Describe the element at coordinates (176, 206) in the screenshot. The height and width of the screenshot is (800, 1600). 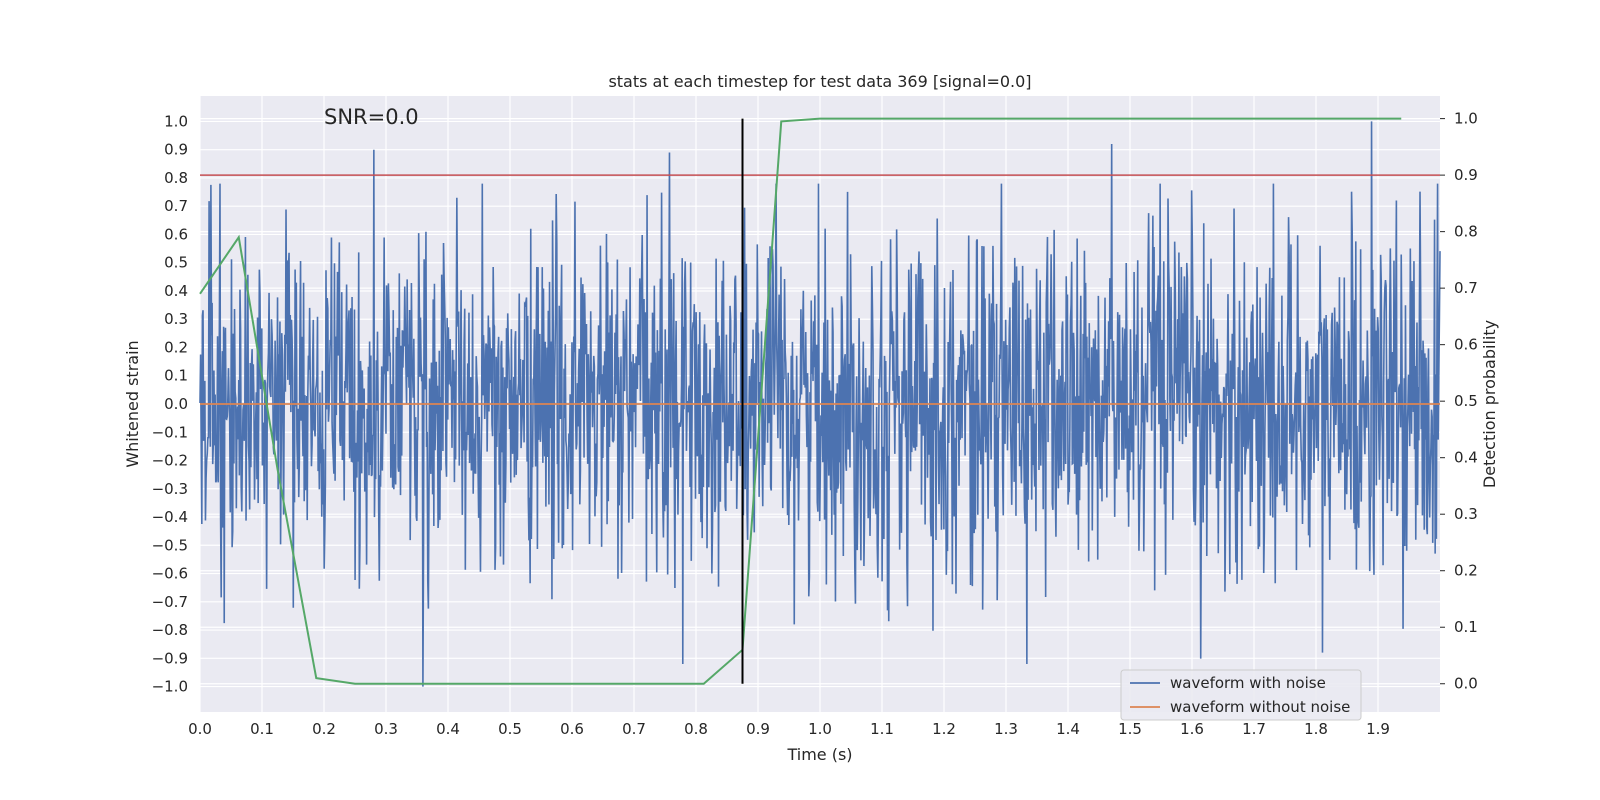
I see `y-tick-label: 0.7` at that location.